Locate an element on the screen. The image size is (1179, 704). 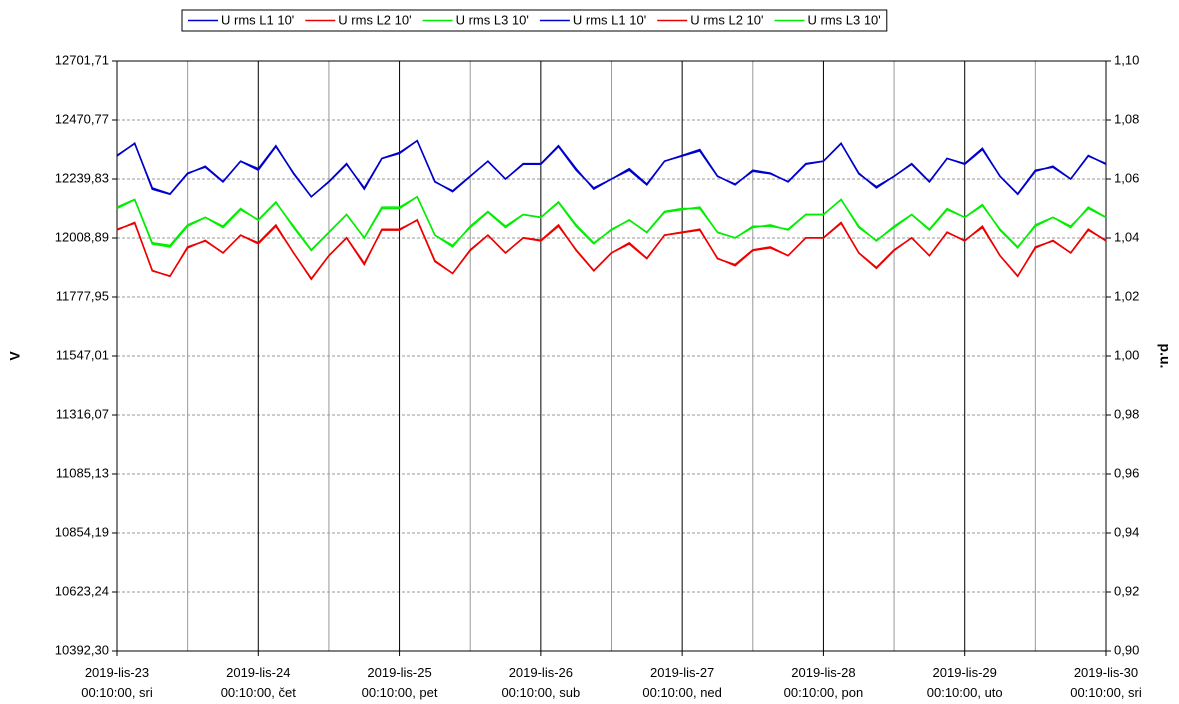
y-tick-label: 11547,01 is located at coordinates (82, 354).